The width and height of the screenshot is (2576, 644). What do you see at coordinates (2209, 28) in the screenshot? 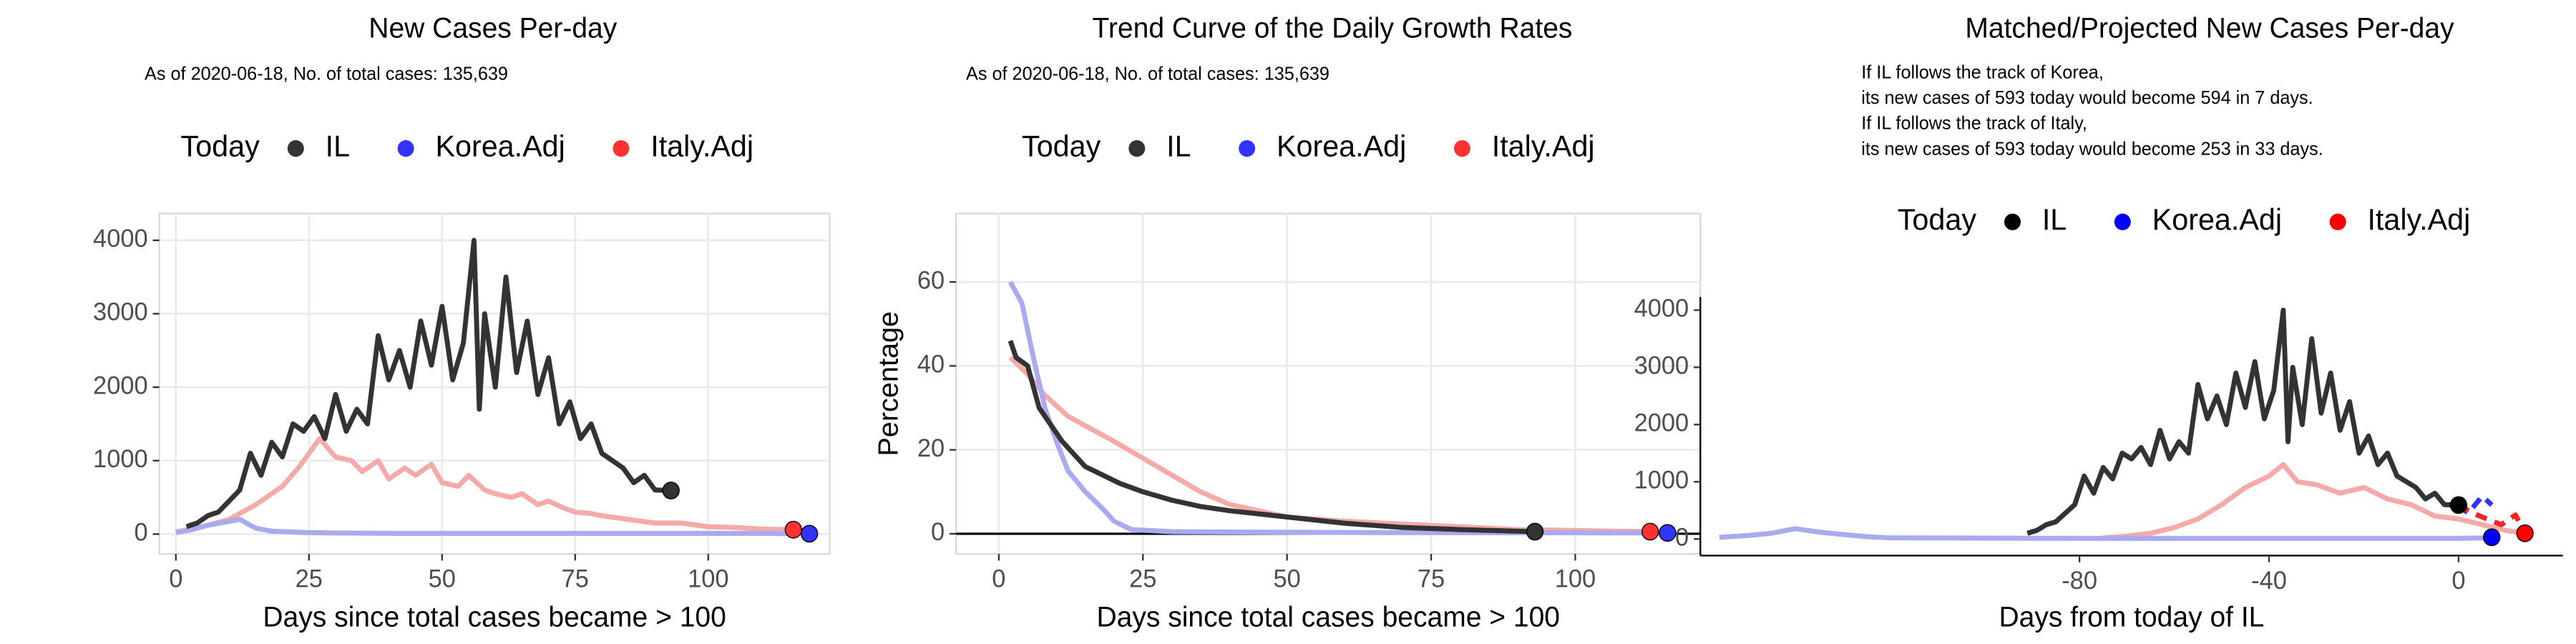
I see `chart-title: Matched/Projected New Cases Per-day` at bounding box center [2209, 28].